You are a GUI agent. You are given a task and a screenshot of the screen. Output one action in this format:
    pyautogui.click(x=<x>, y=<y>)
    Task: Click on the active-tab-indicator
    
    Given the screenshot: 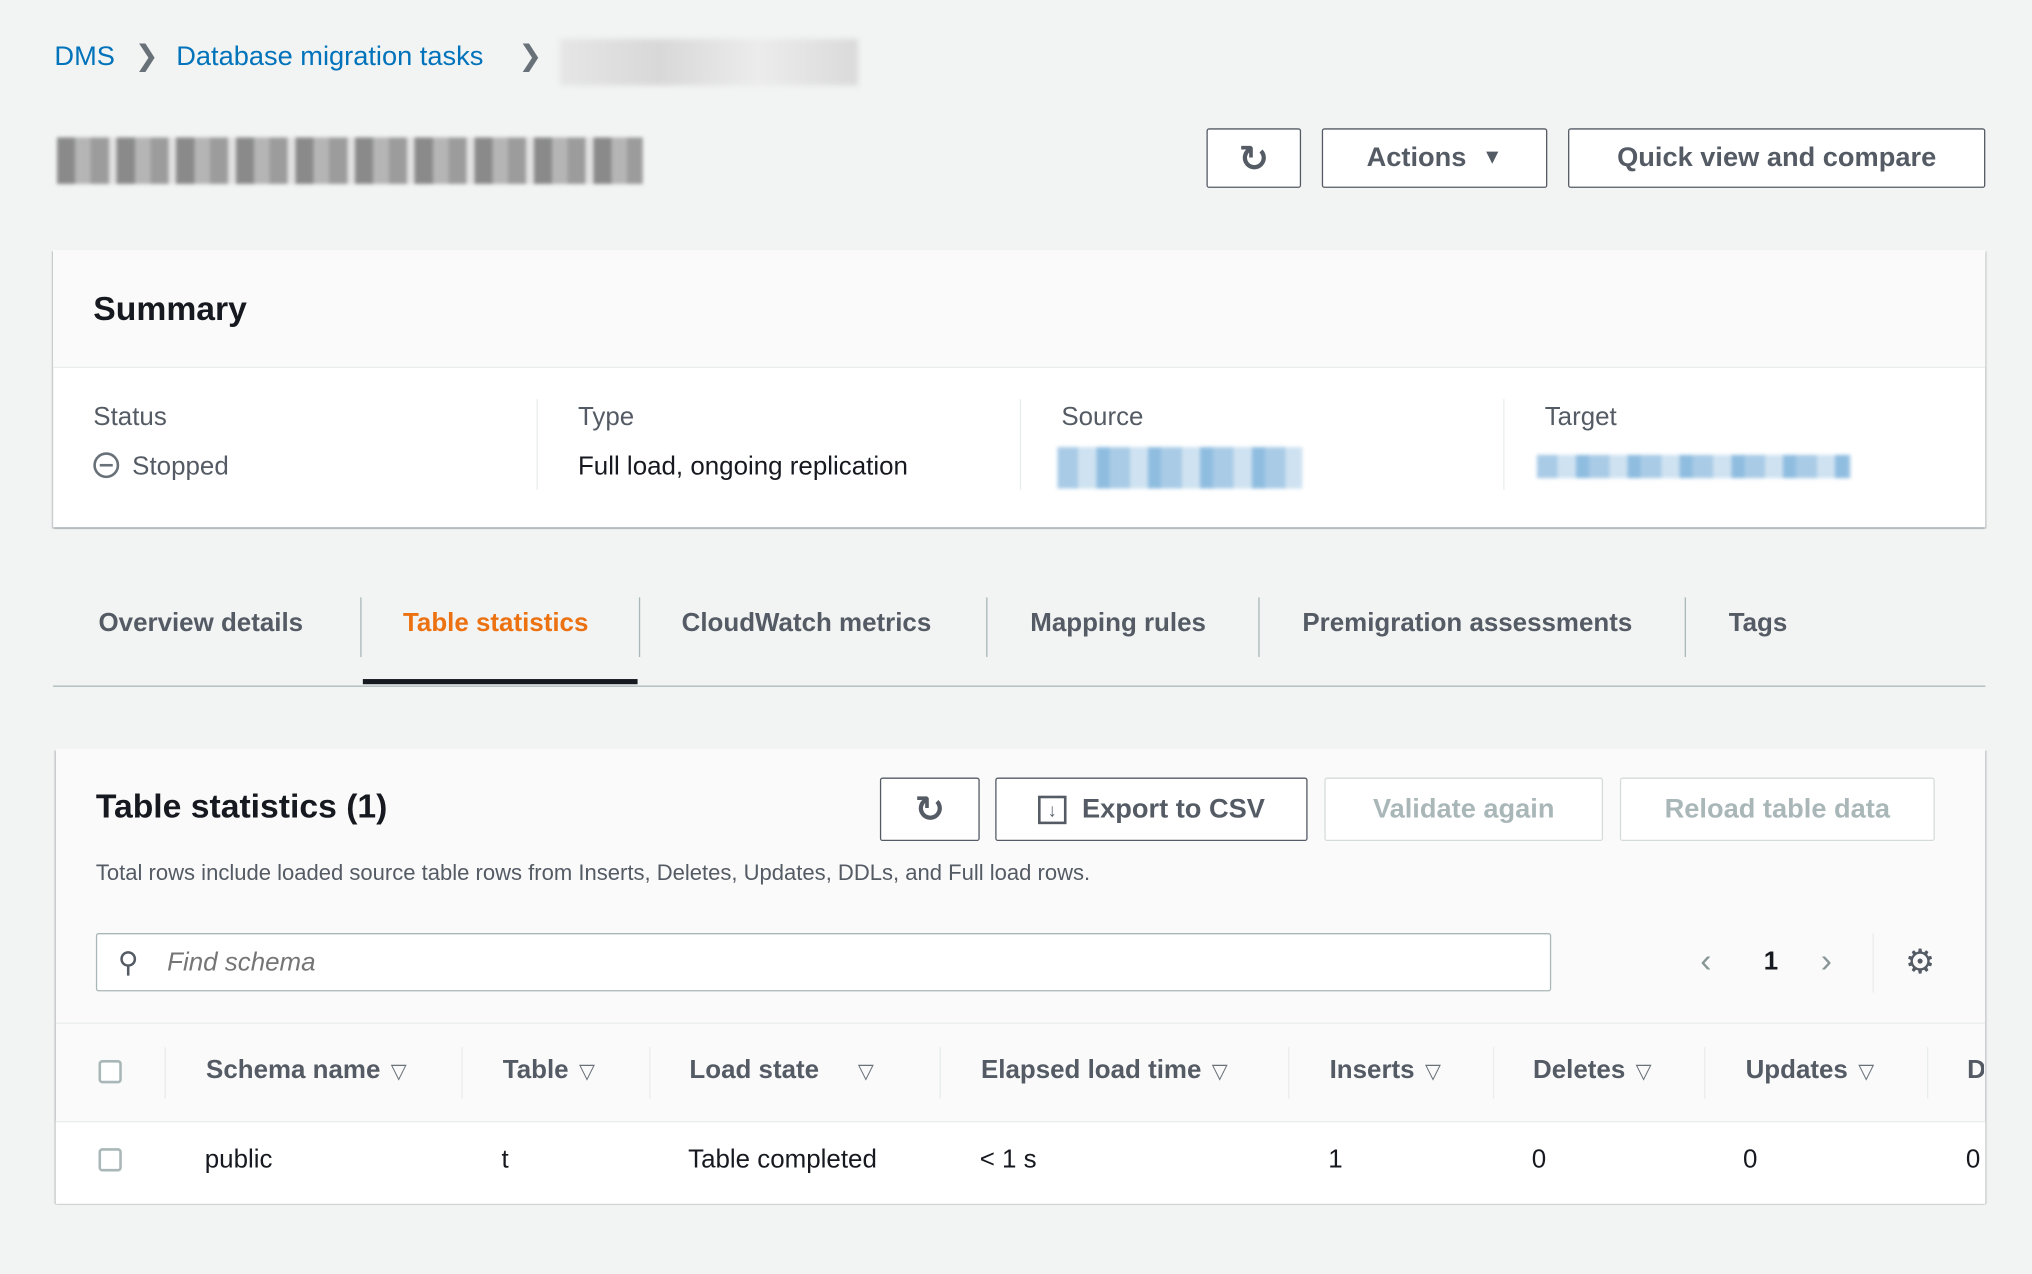 What is the action you would take?
    pyautogui.click(x=500, y=682)
    